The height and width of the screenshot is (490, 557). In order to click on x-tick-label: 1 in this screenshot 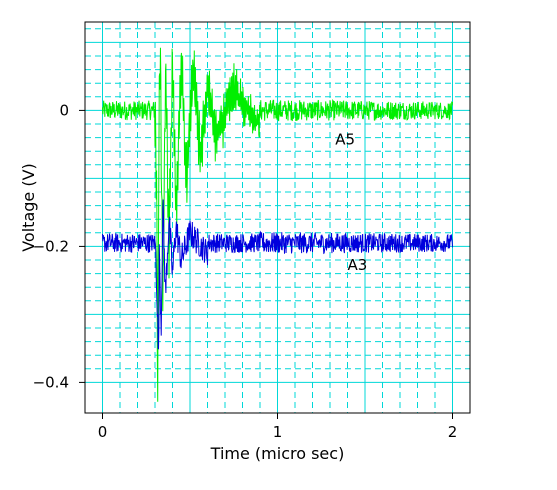, I will do `click(278, 432)`.